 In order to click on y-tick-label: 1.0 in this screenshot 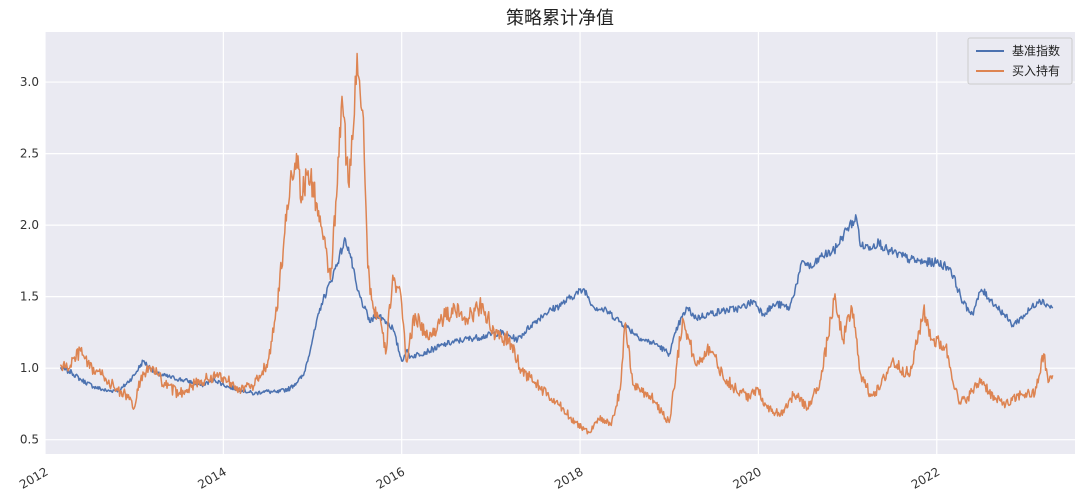, I will do `click(29, 368)`.